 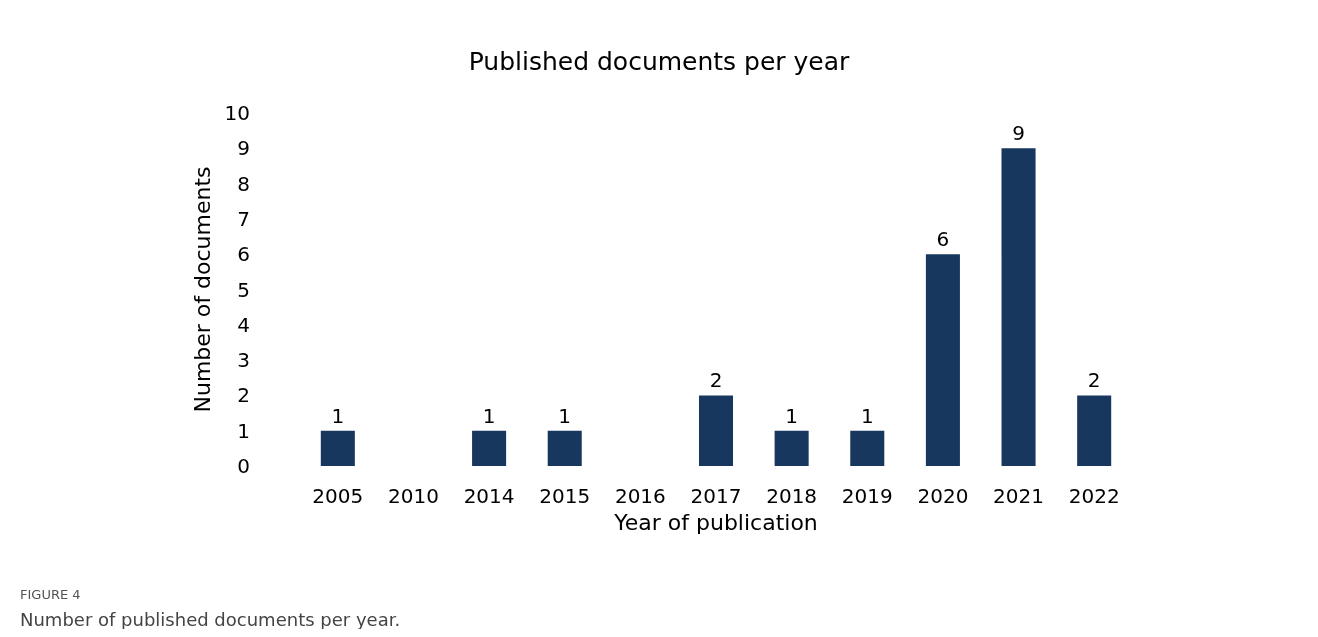 I want to click on y-tick-label: 0, so click(x=243, y=466).